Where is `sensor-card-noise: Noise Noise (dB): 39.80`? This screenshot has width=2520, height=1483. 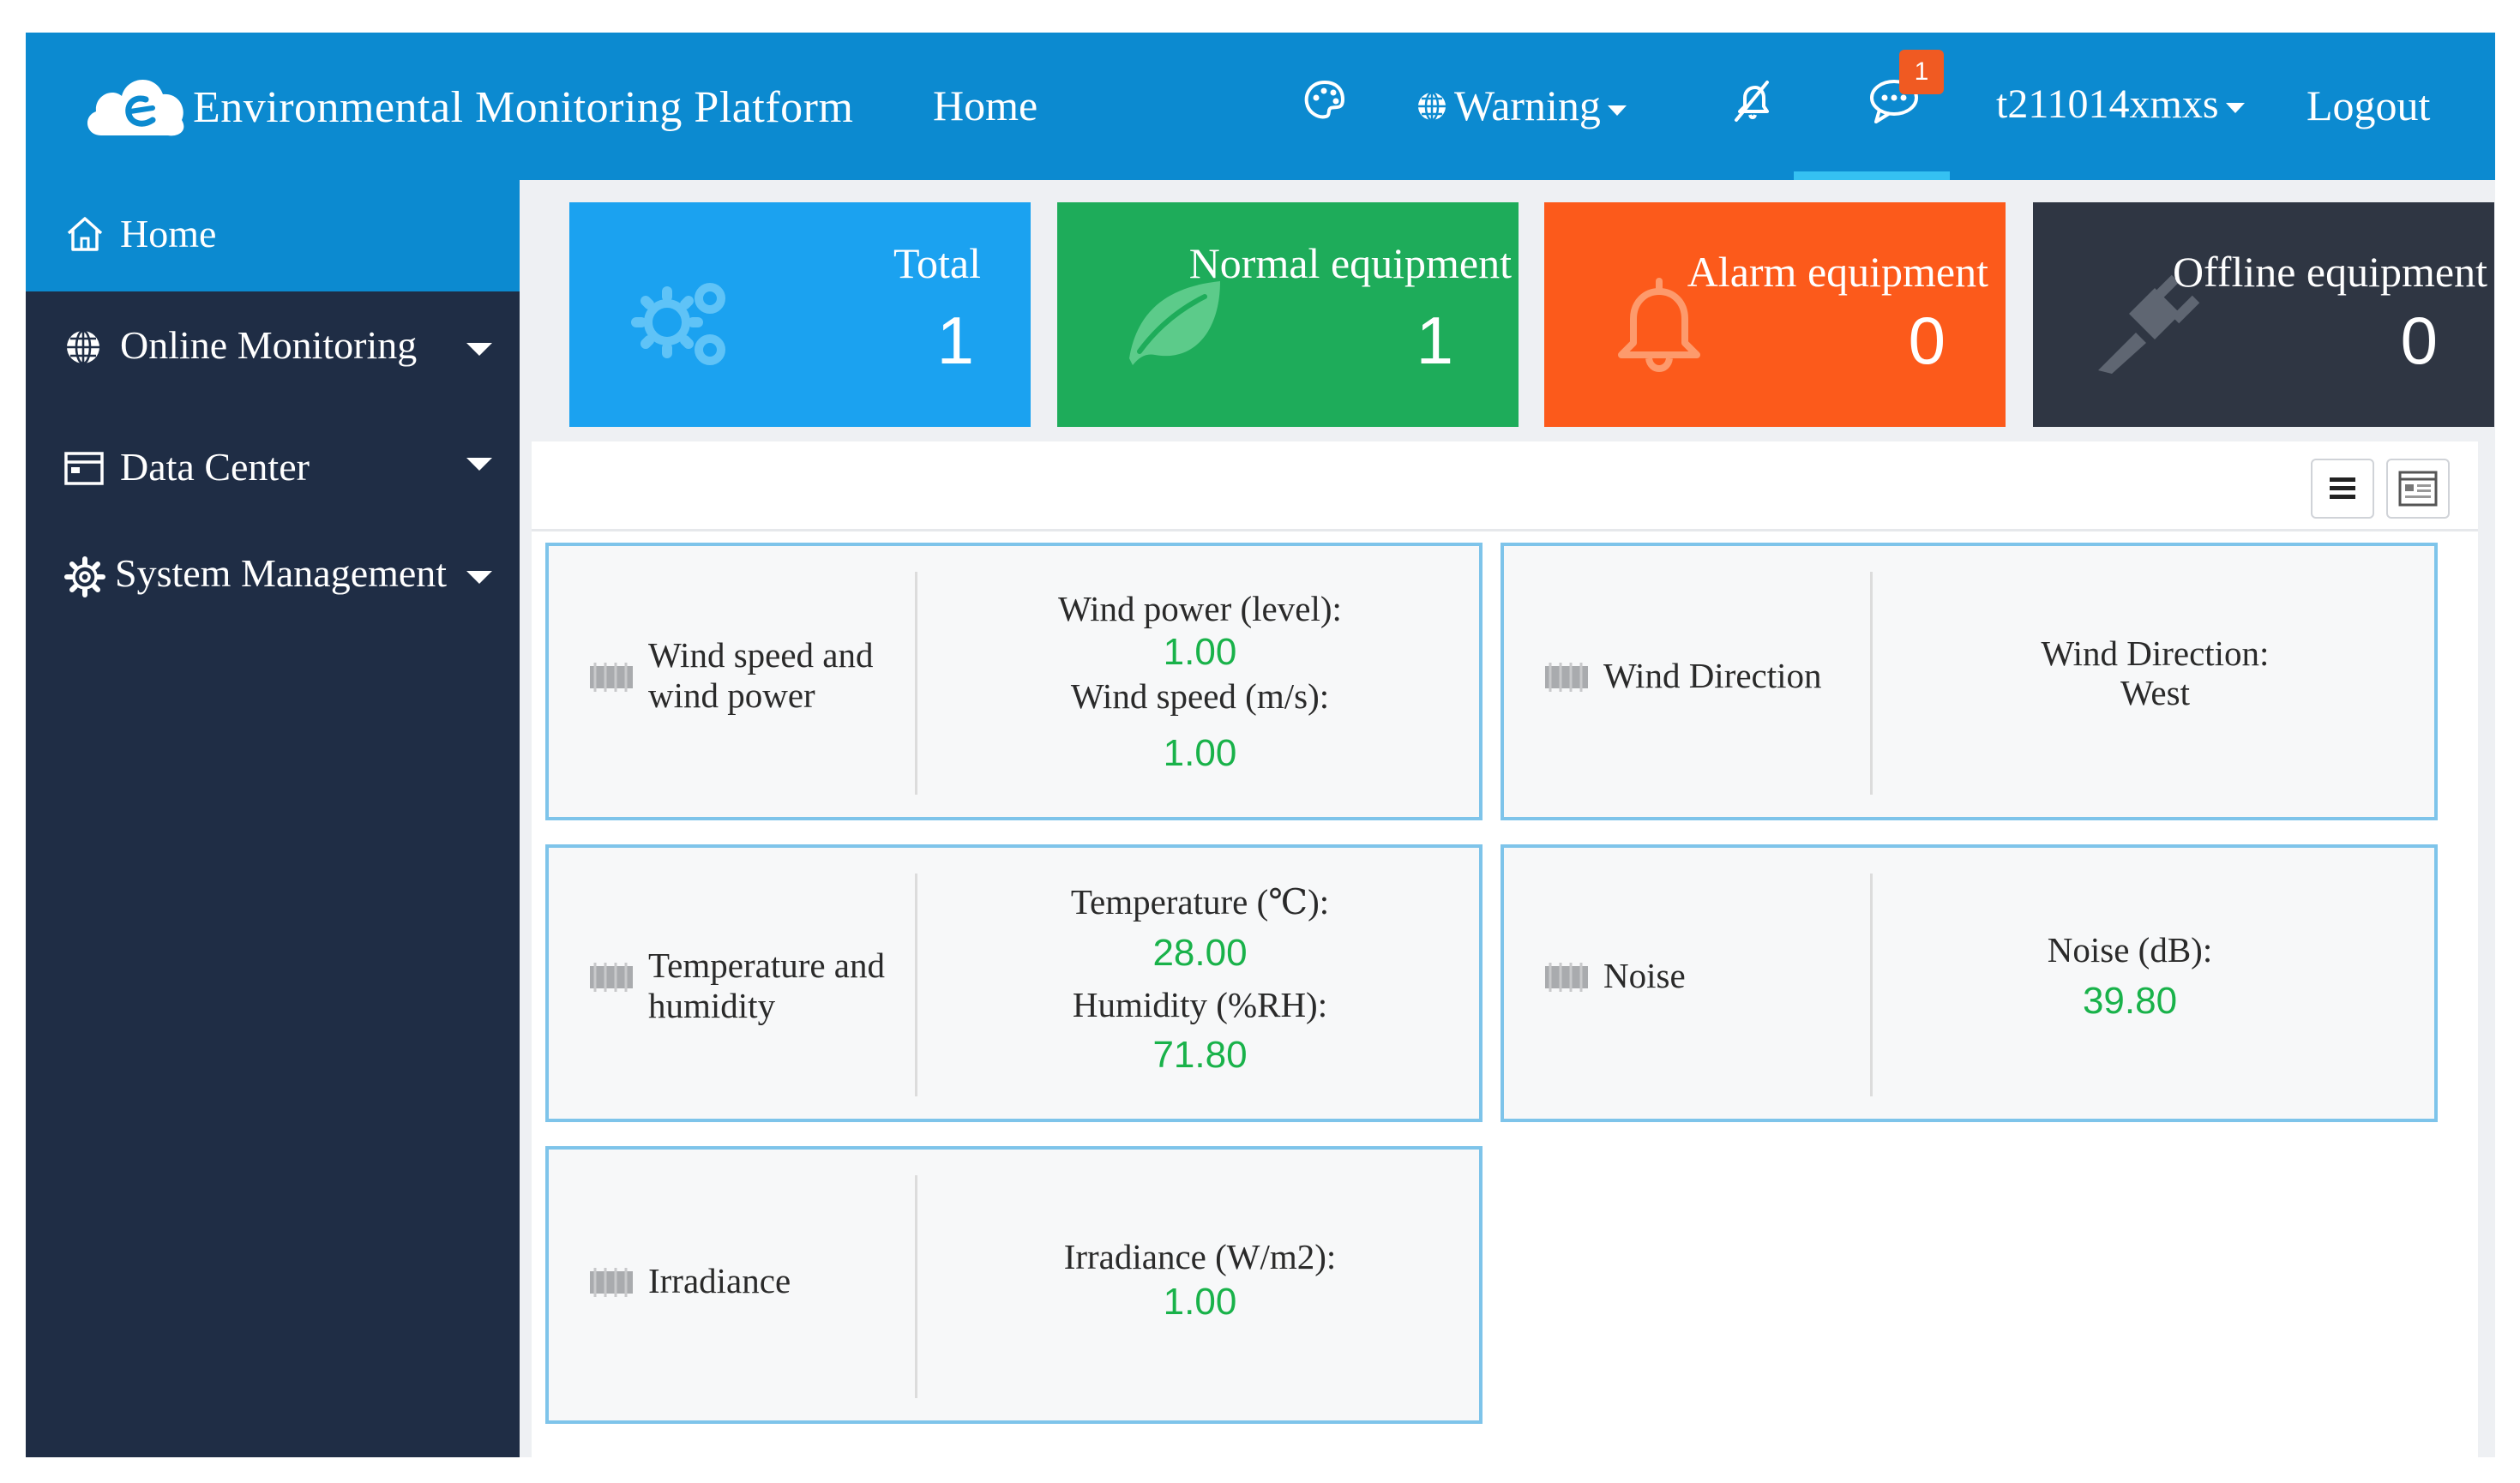 sensor-card-noise: Noise Noise (dB): 39.80 is located at coordinates (1969, 983).